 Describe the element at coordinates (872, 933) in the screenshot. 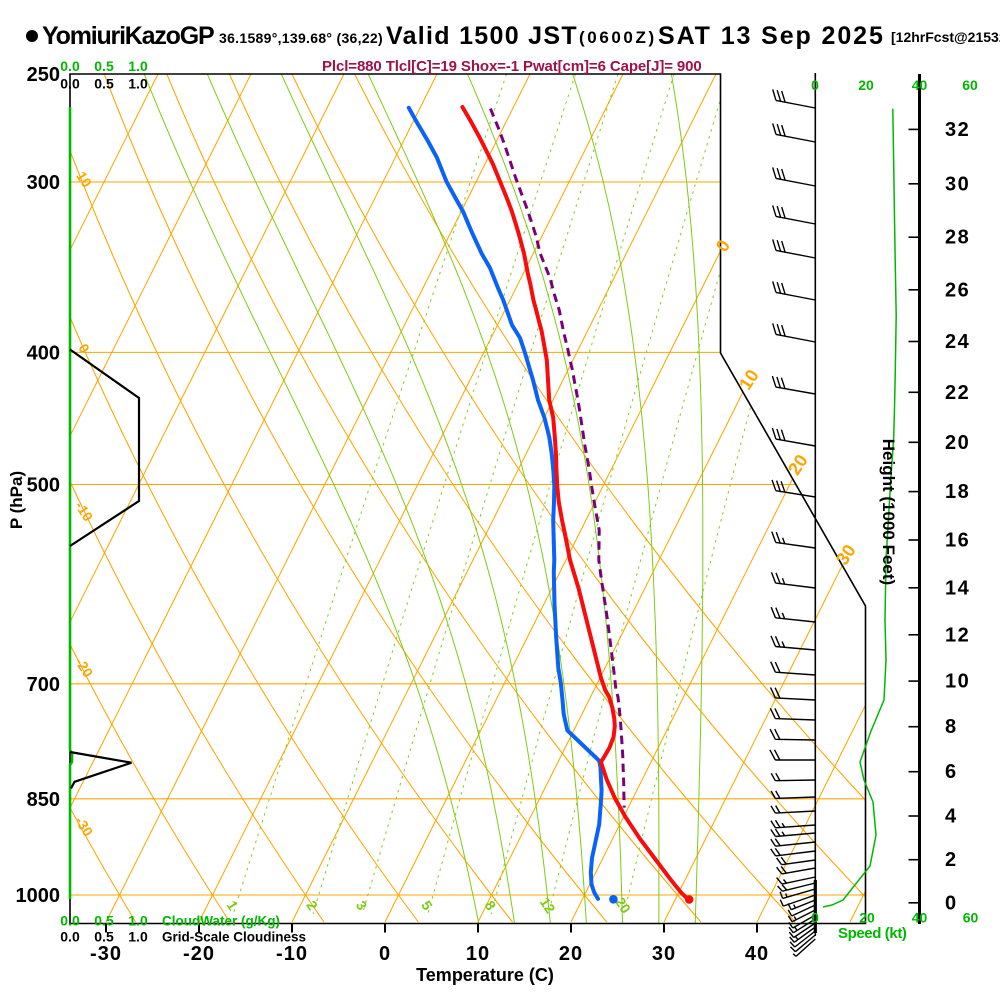

I see `svg-text: Speed (kt)` at that location.